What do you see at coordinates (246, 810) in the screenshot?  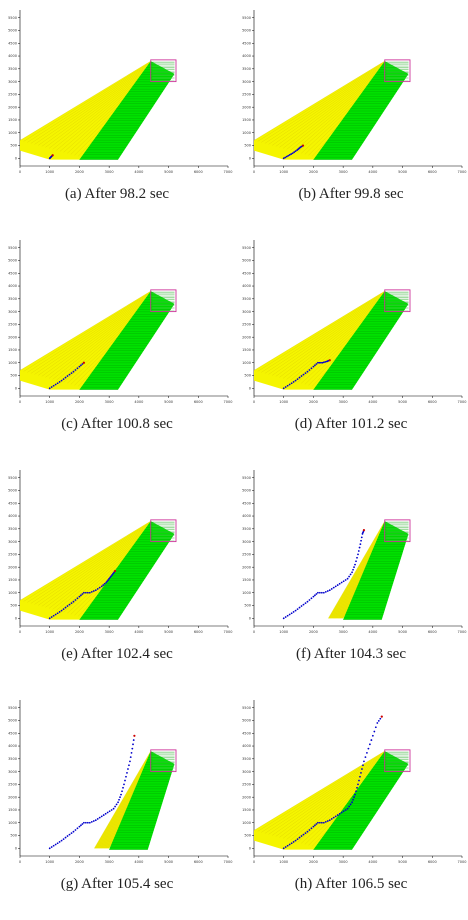 I see `y-tick-label: 1500` at bounding box center [246, 810].